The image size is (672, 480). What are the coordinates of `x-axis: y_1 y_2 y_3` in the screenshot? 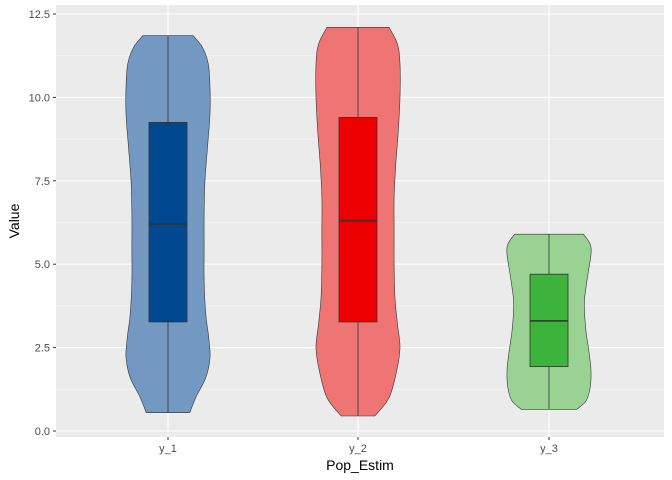 It's located at (358, 446).